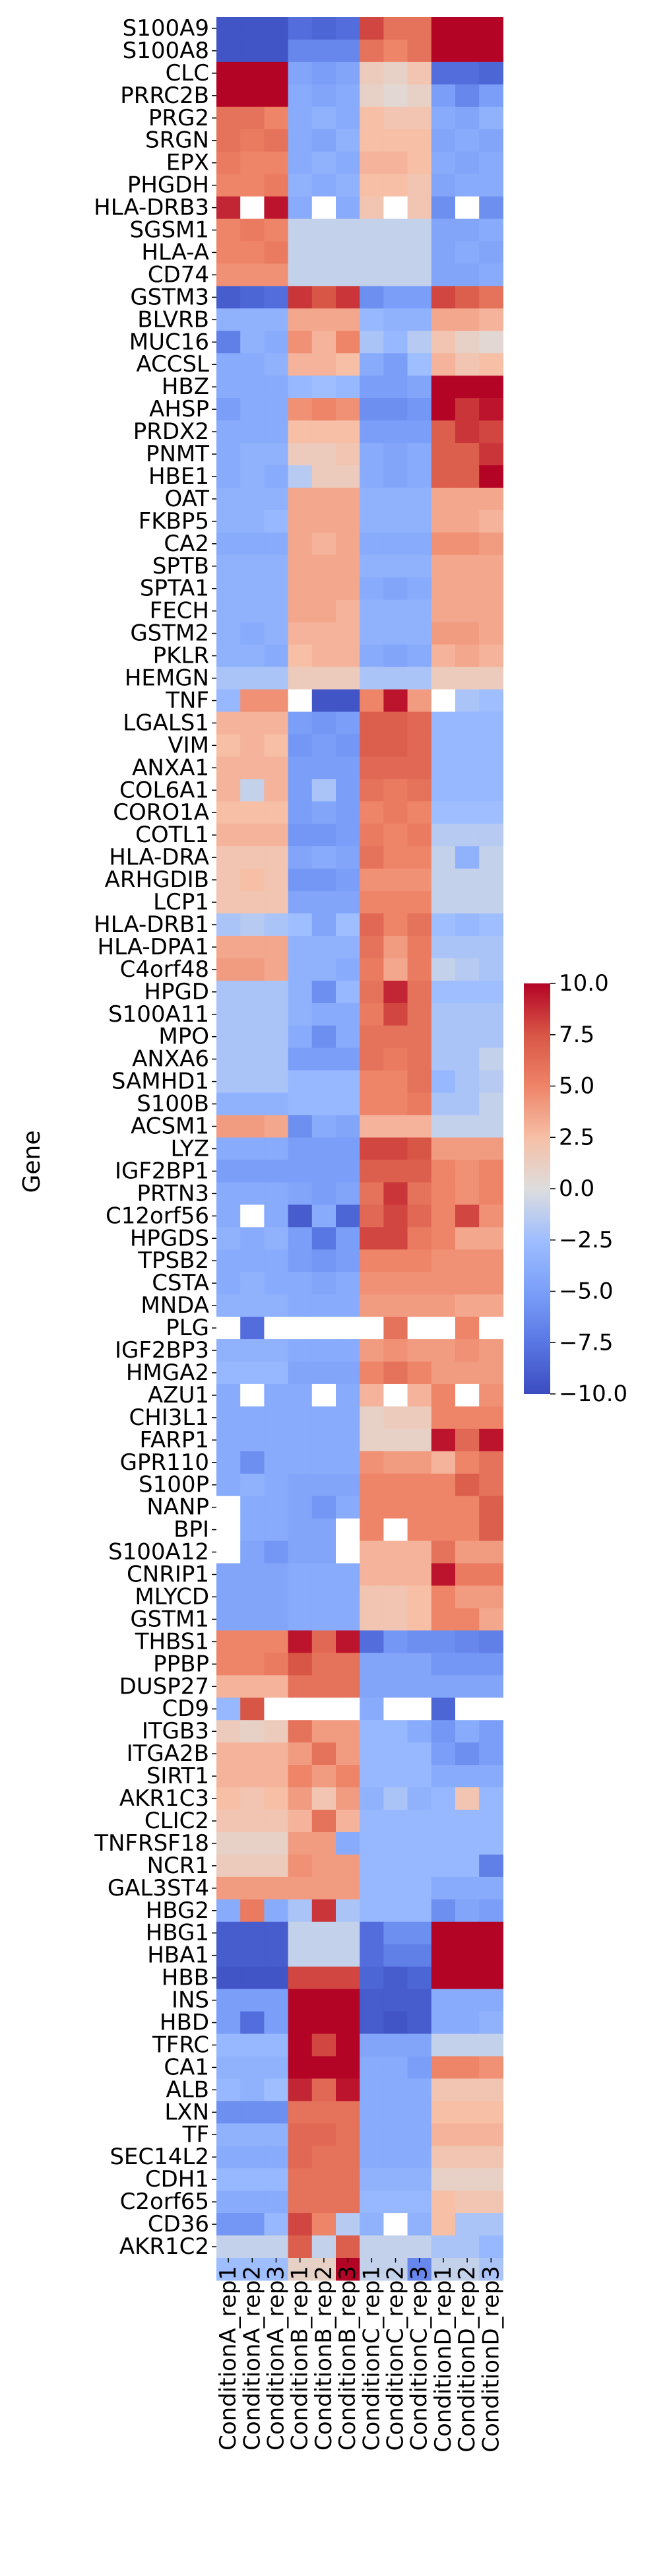 The image size is (669, 2576). I want to click on row-label: CA1, so click(186, 2067).